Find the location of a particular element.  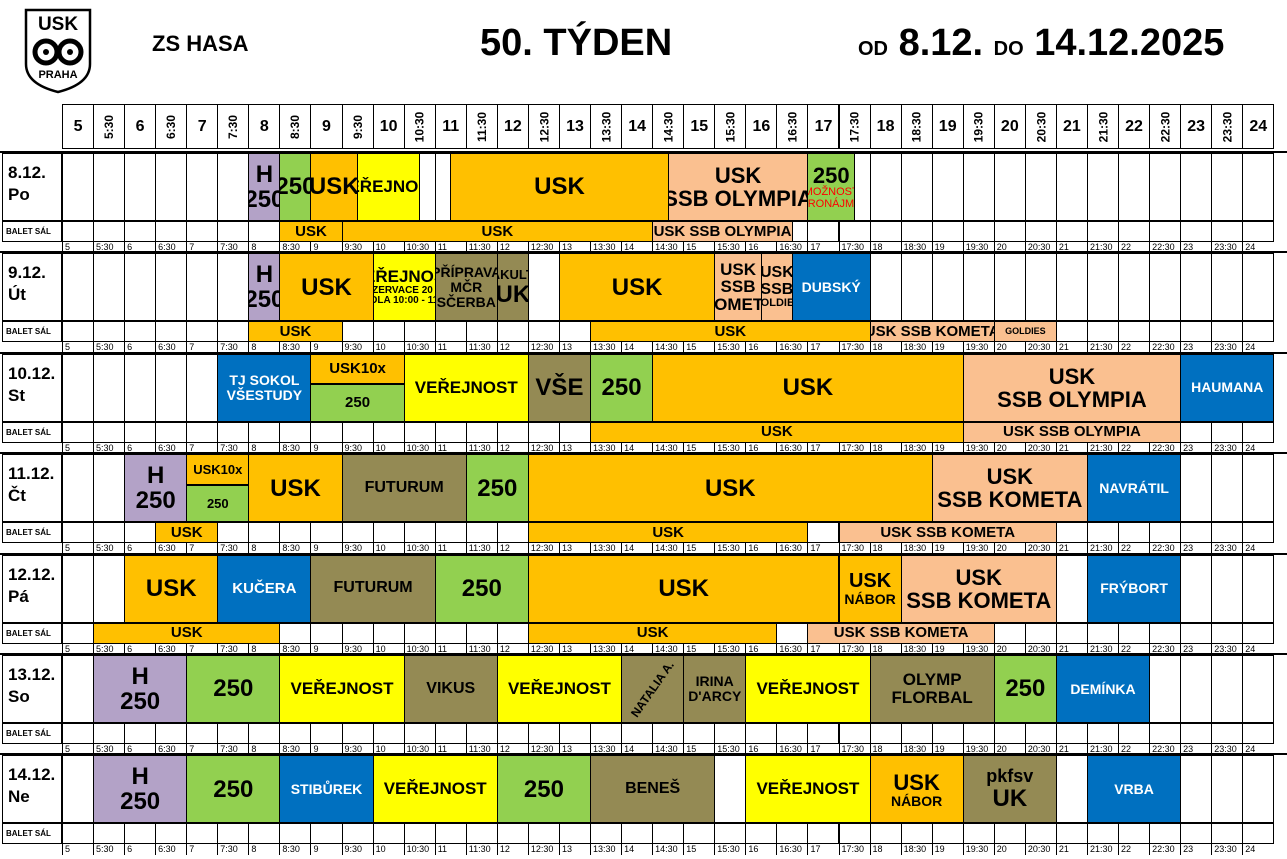

hour-header-label: 15:30 is located at coordinates (730, 126).